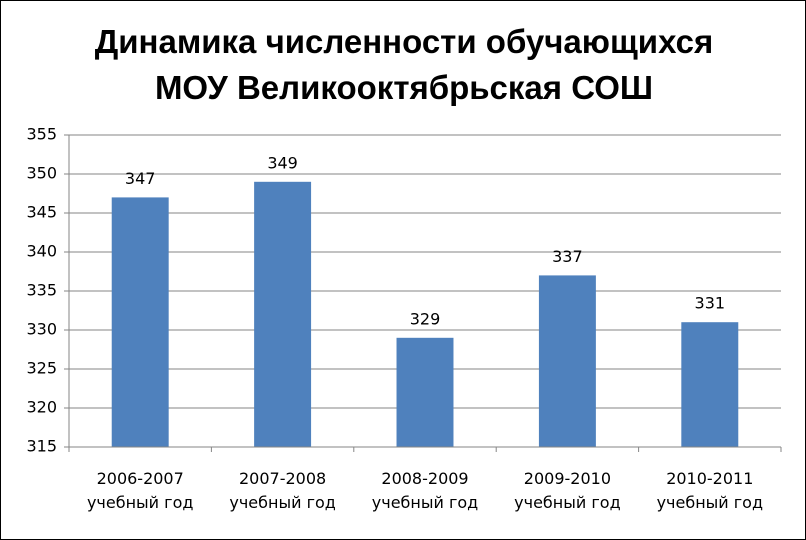 The height and width of the screenshot is (540, 806). What do you see at coordinates (282, 490) in the screenshot?
I see `x-tick-label: 2007-2008 учебный год` at bounding box center [282, 490].